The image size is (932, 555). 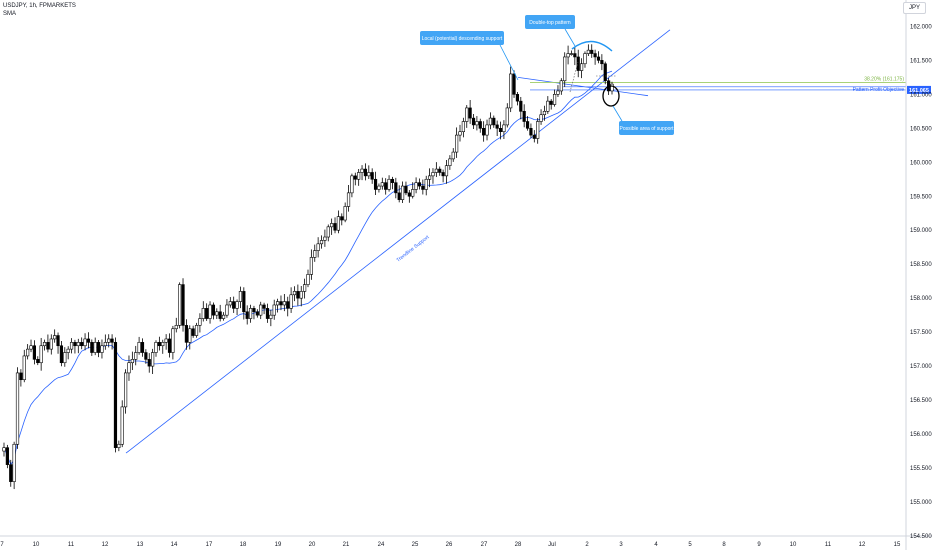 I want to click on y-tick-label: 157.000, so click(x=921, y=367).